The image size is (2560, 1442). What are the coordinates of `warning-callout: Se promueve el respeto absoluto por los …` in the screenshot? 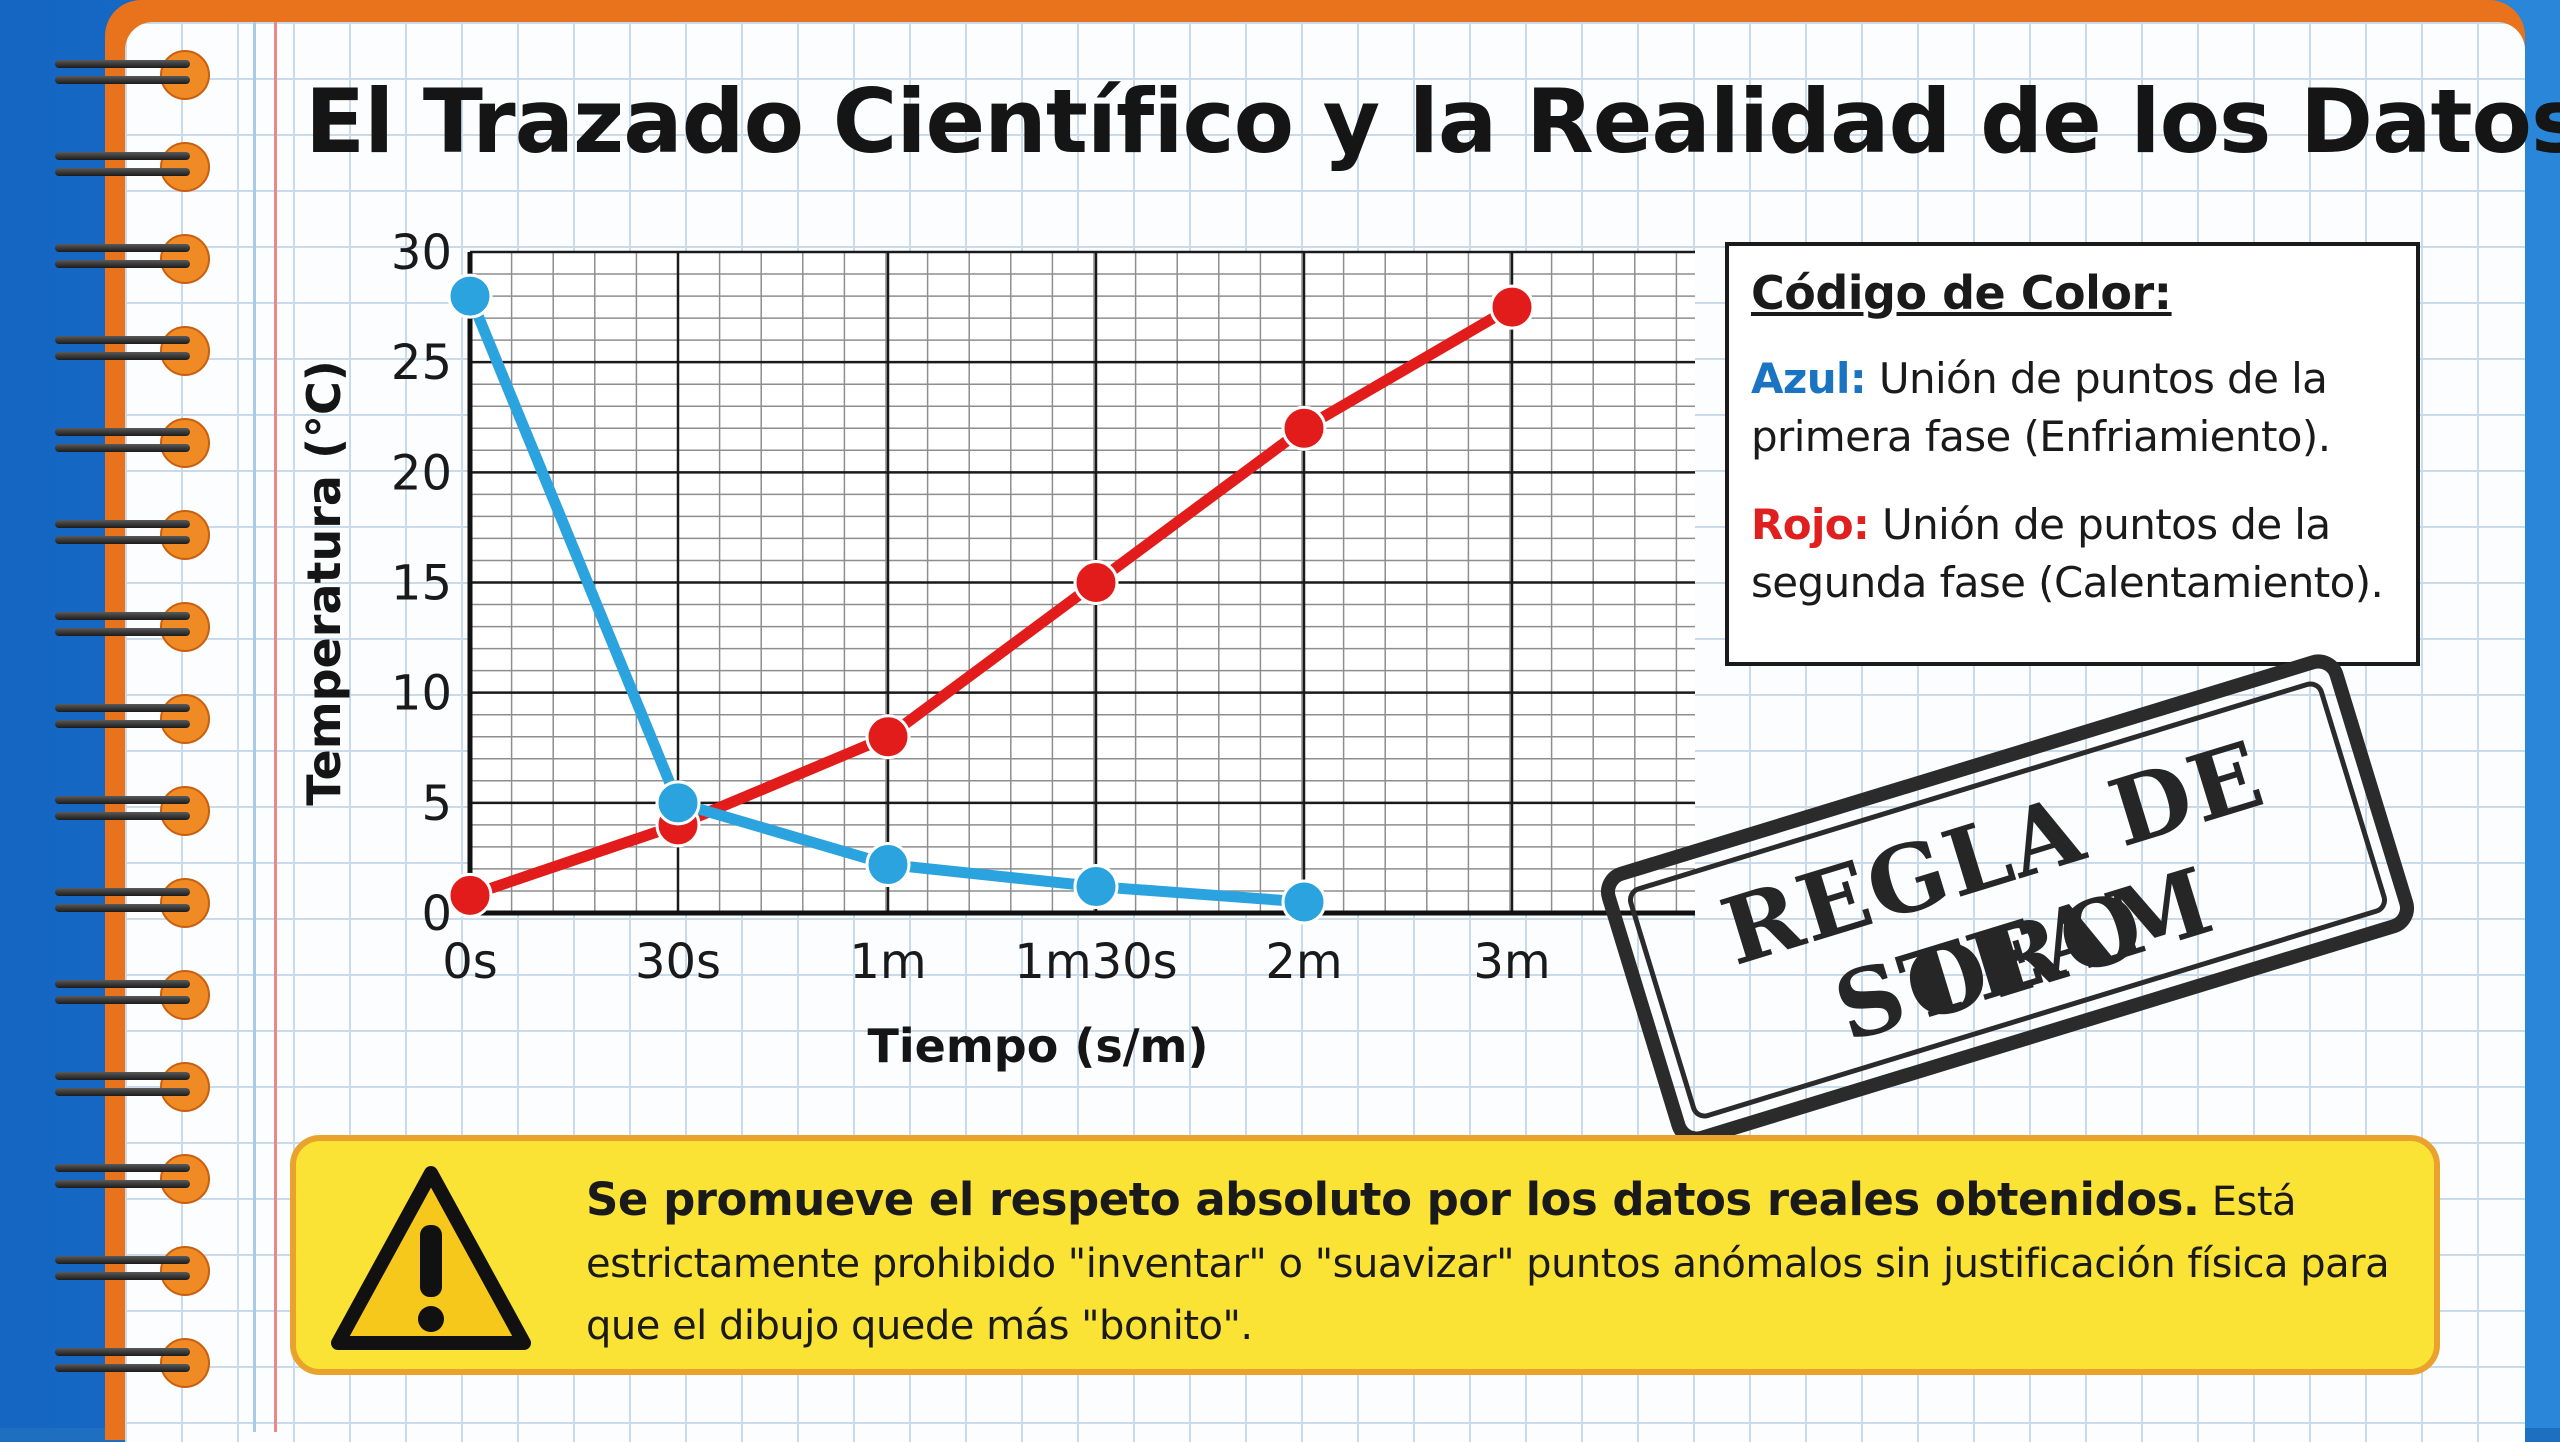 It's located at (1365, 1255).